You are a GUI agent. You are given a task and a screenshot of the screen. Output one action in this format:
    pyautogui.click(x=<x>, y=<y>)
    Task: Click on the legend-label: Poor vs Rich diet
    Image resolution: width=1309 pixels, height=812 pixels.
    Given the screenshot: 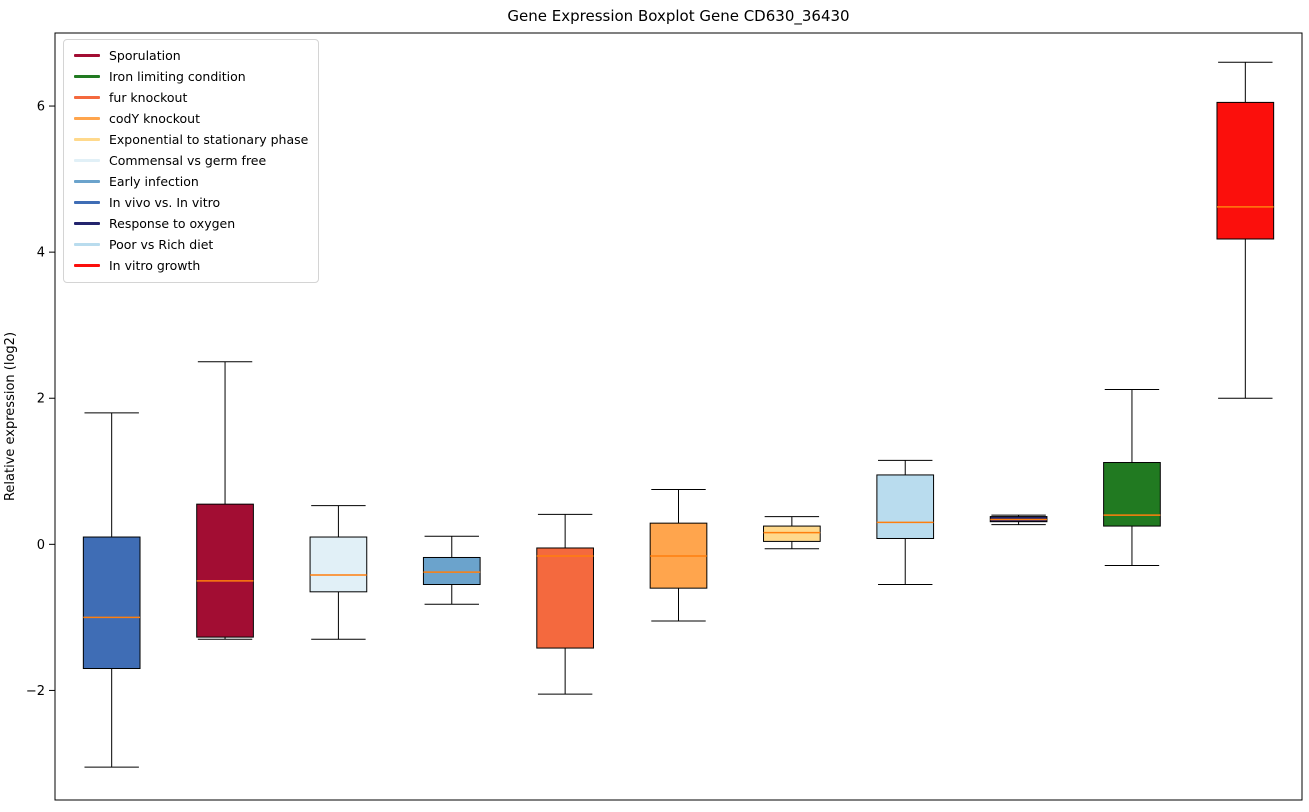 What is the action you would take?
    pyautogui.click(x=161, y=244)
    